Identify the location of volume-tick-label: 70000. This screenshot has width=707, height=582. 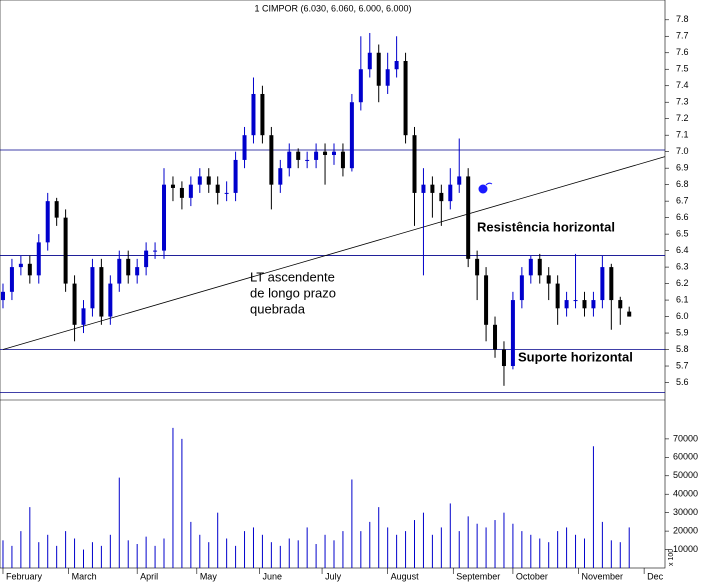
(685, 438).